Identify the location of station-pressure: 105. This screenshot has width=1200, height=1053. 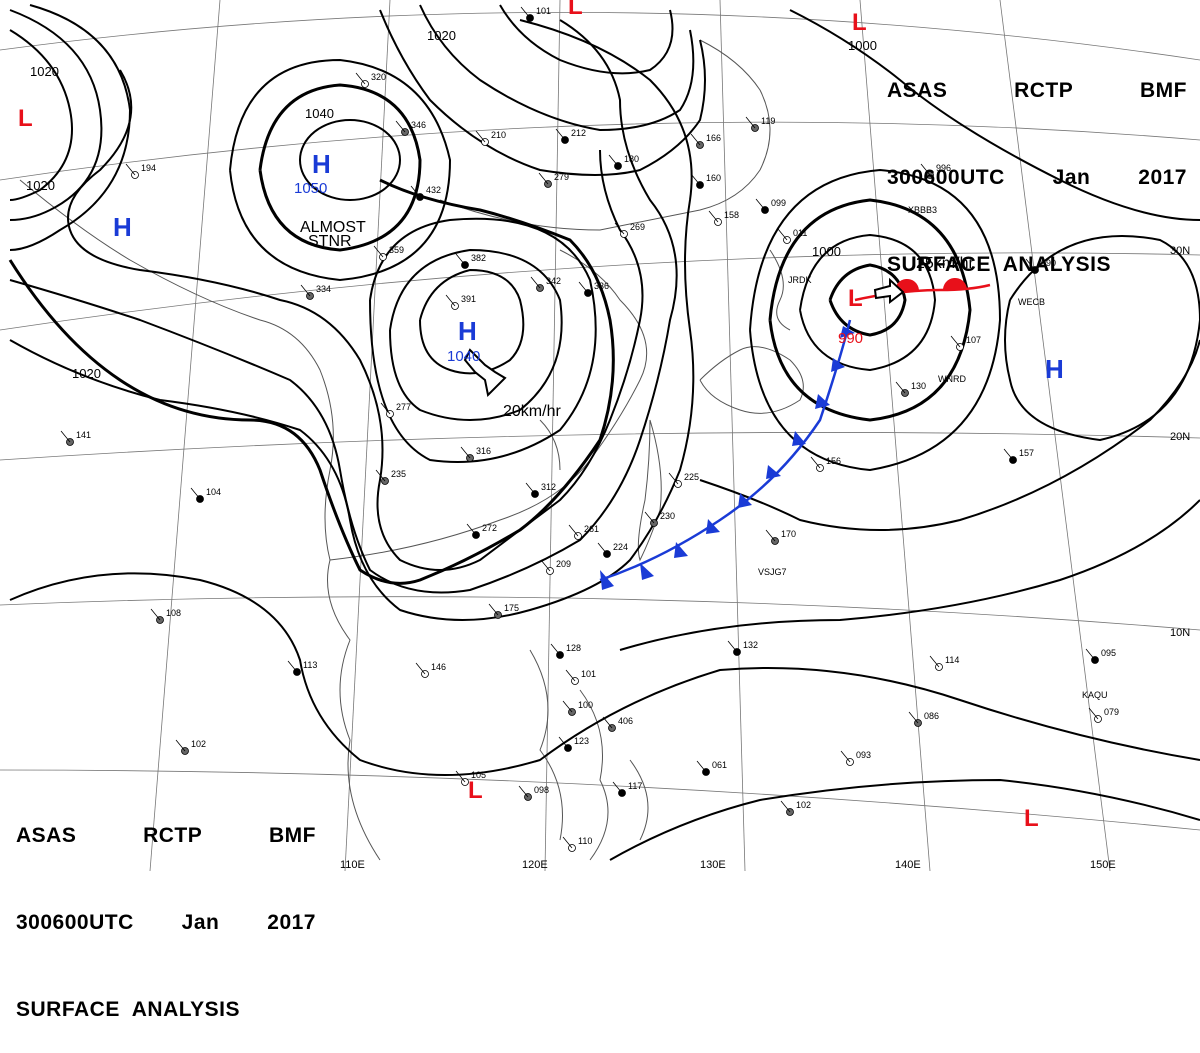
(478, 775).